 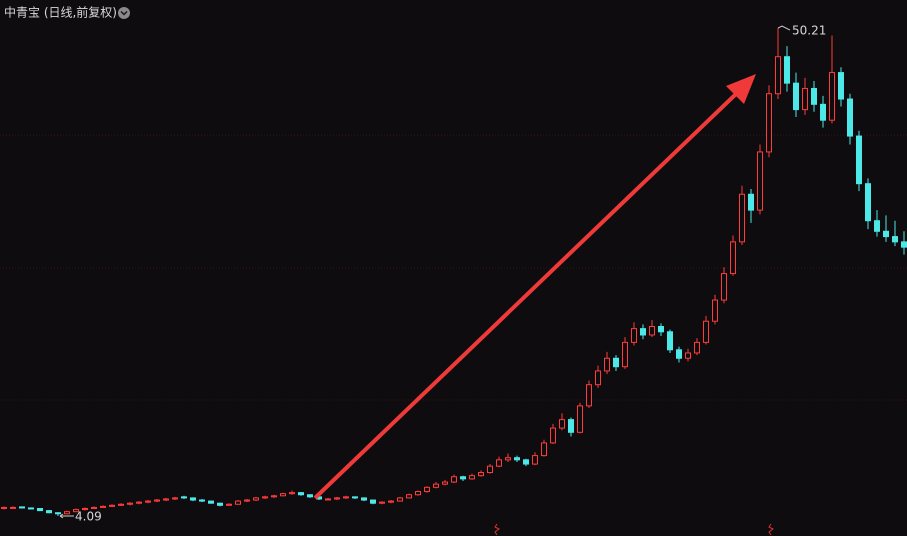 I want to click on dropdown-chevron, so click(x=124, y=13).